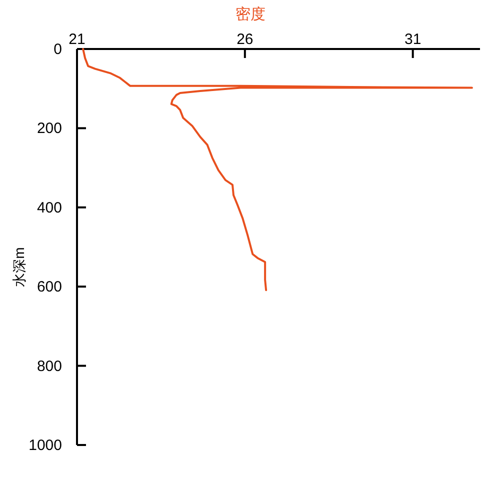 The image size is (500, 500). What do you see at coordinates (45, 445) in the screenshot?
I see `y-tick: 1000` at bounding box center [45, 445].